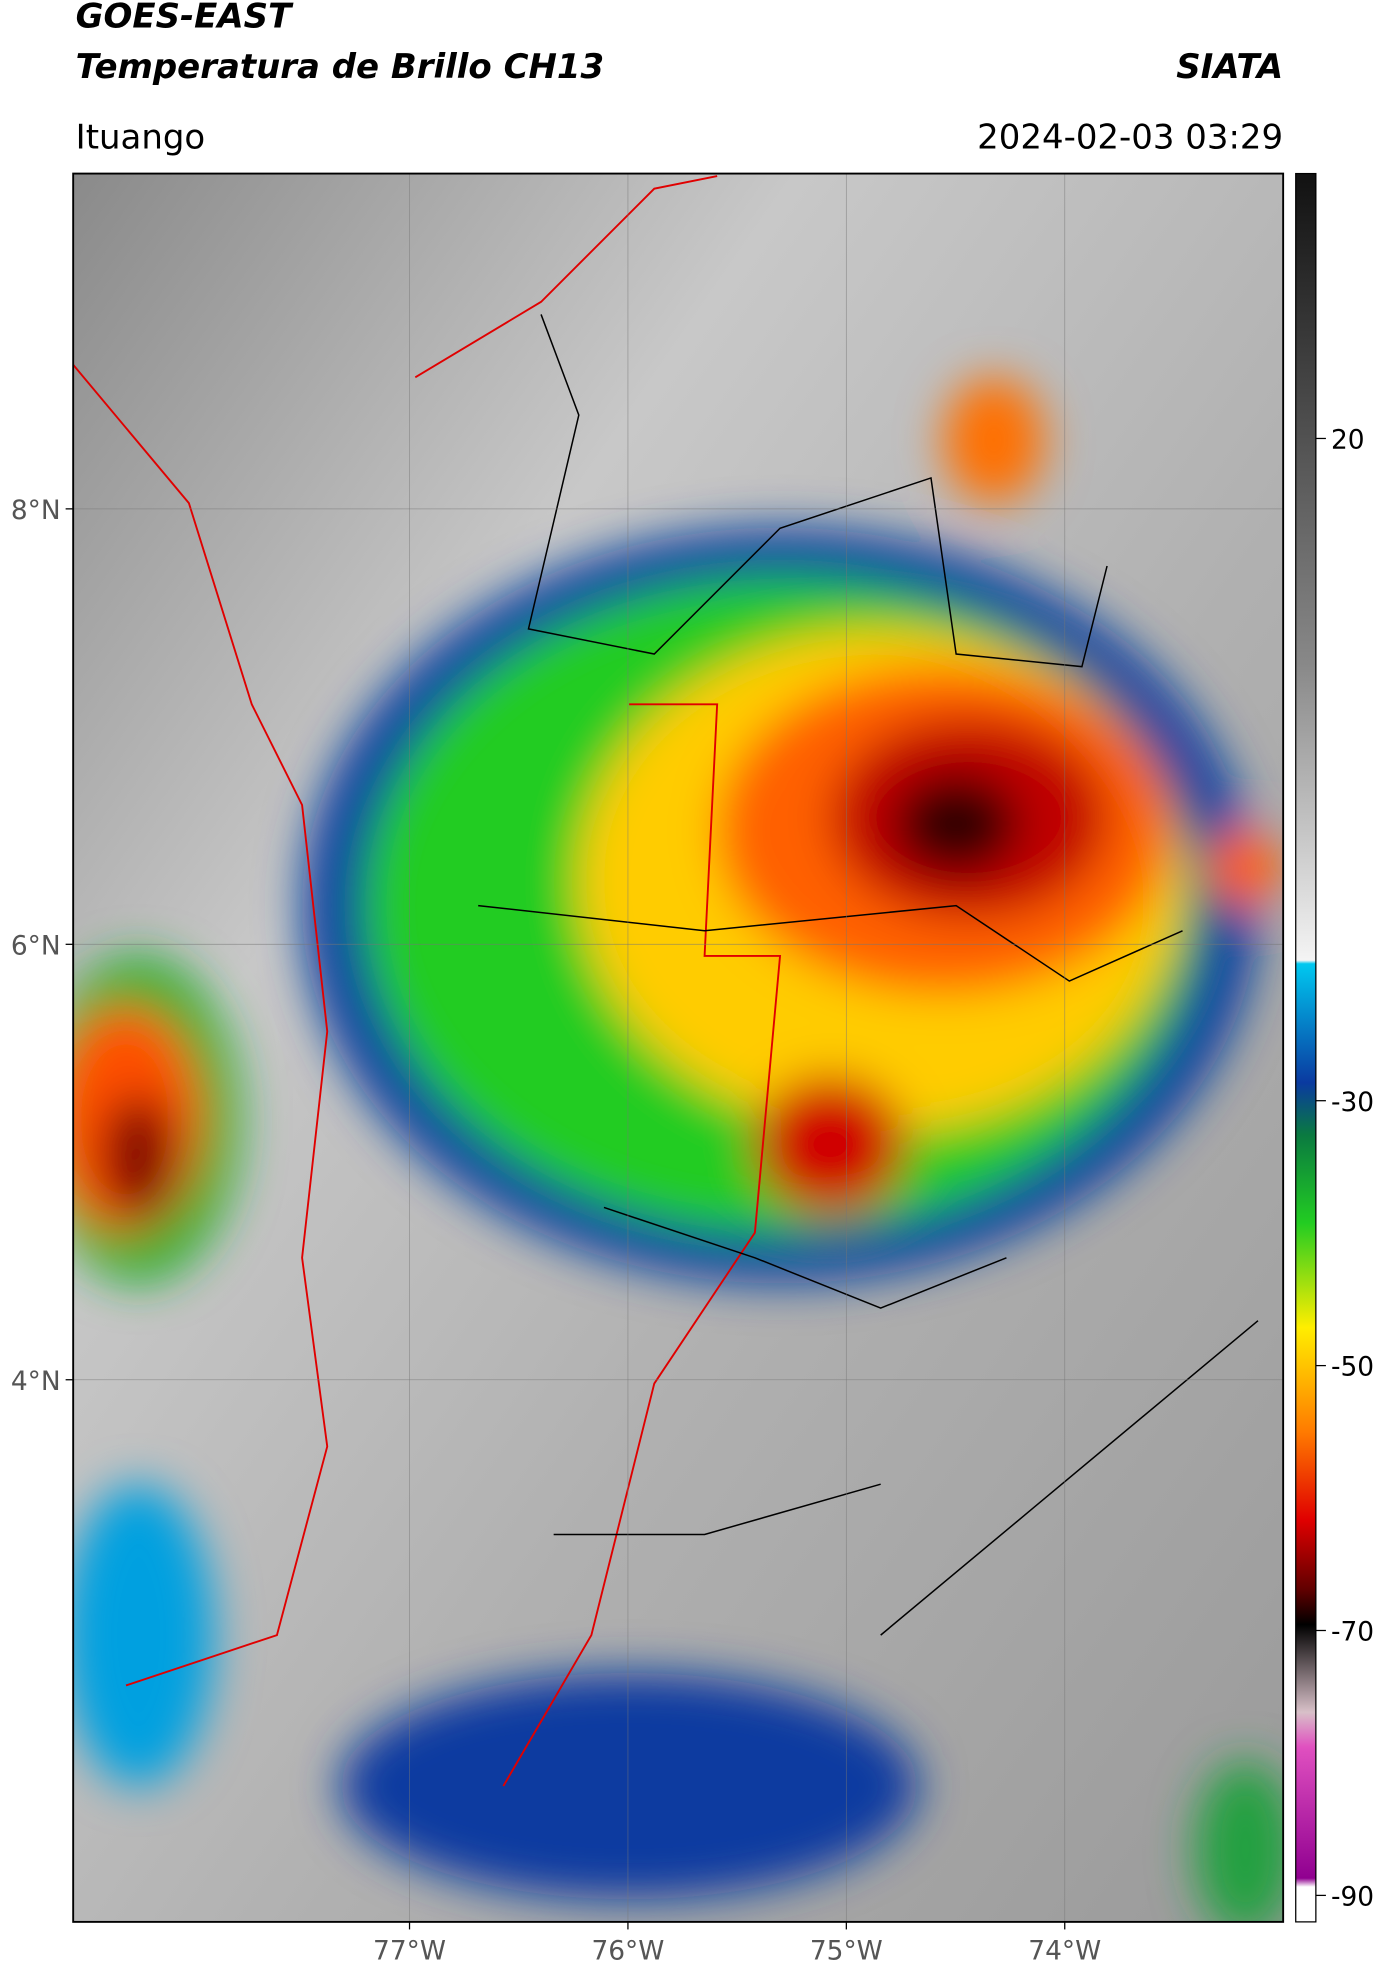 This screenshot has height=1985, width=1384. I want to click on x-tick-label: 76°W, so click(627, 1951).